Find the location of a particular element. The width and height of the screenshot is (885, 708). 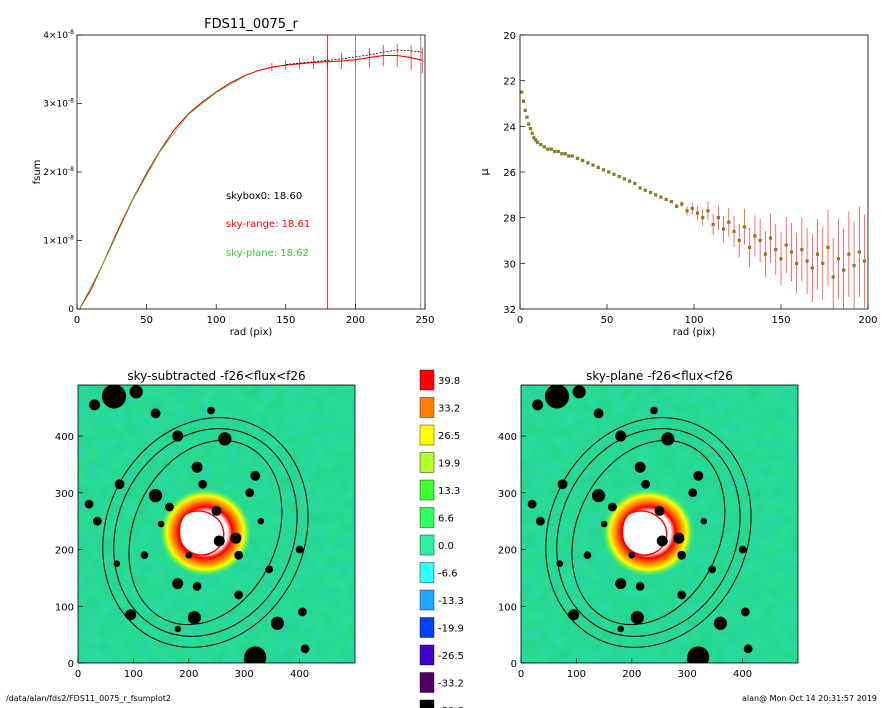

plot2-y-tick-label: 20 is located at coordinates (509, 36).